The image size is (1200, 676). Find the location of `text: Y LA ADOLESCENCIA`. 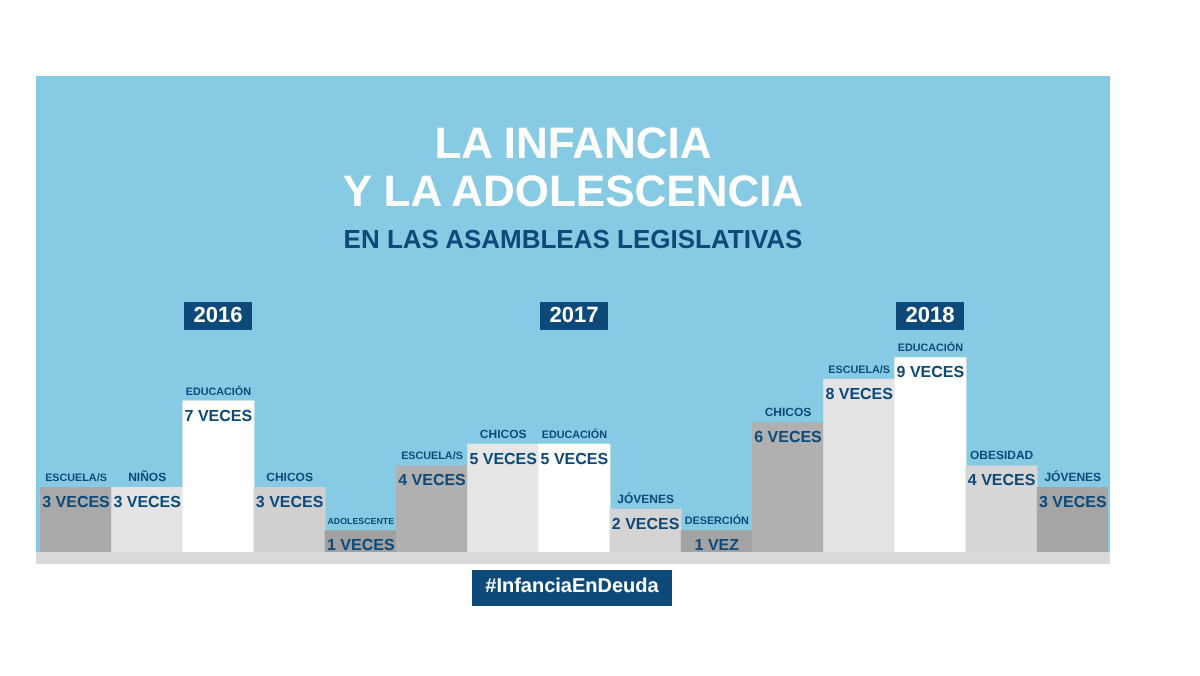

text: Y LA ADOLESCENCIA is located at coordinates (573, 191).